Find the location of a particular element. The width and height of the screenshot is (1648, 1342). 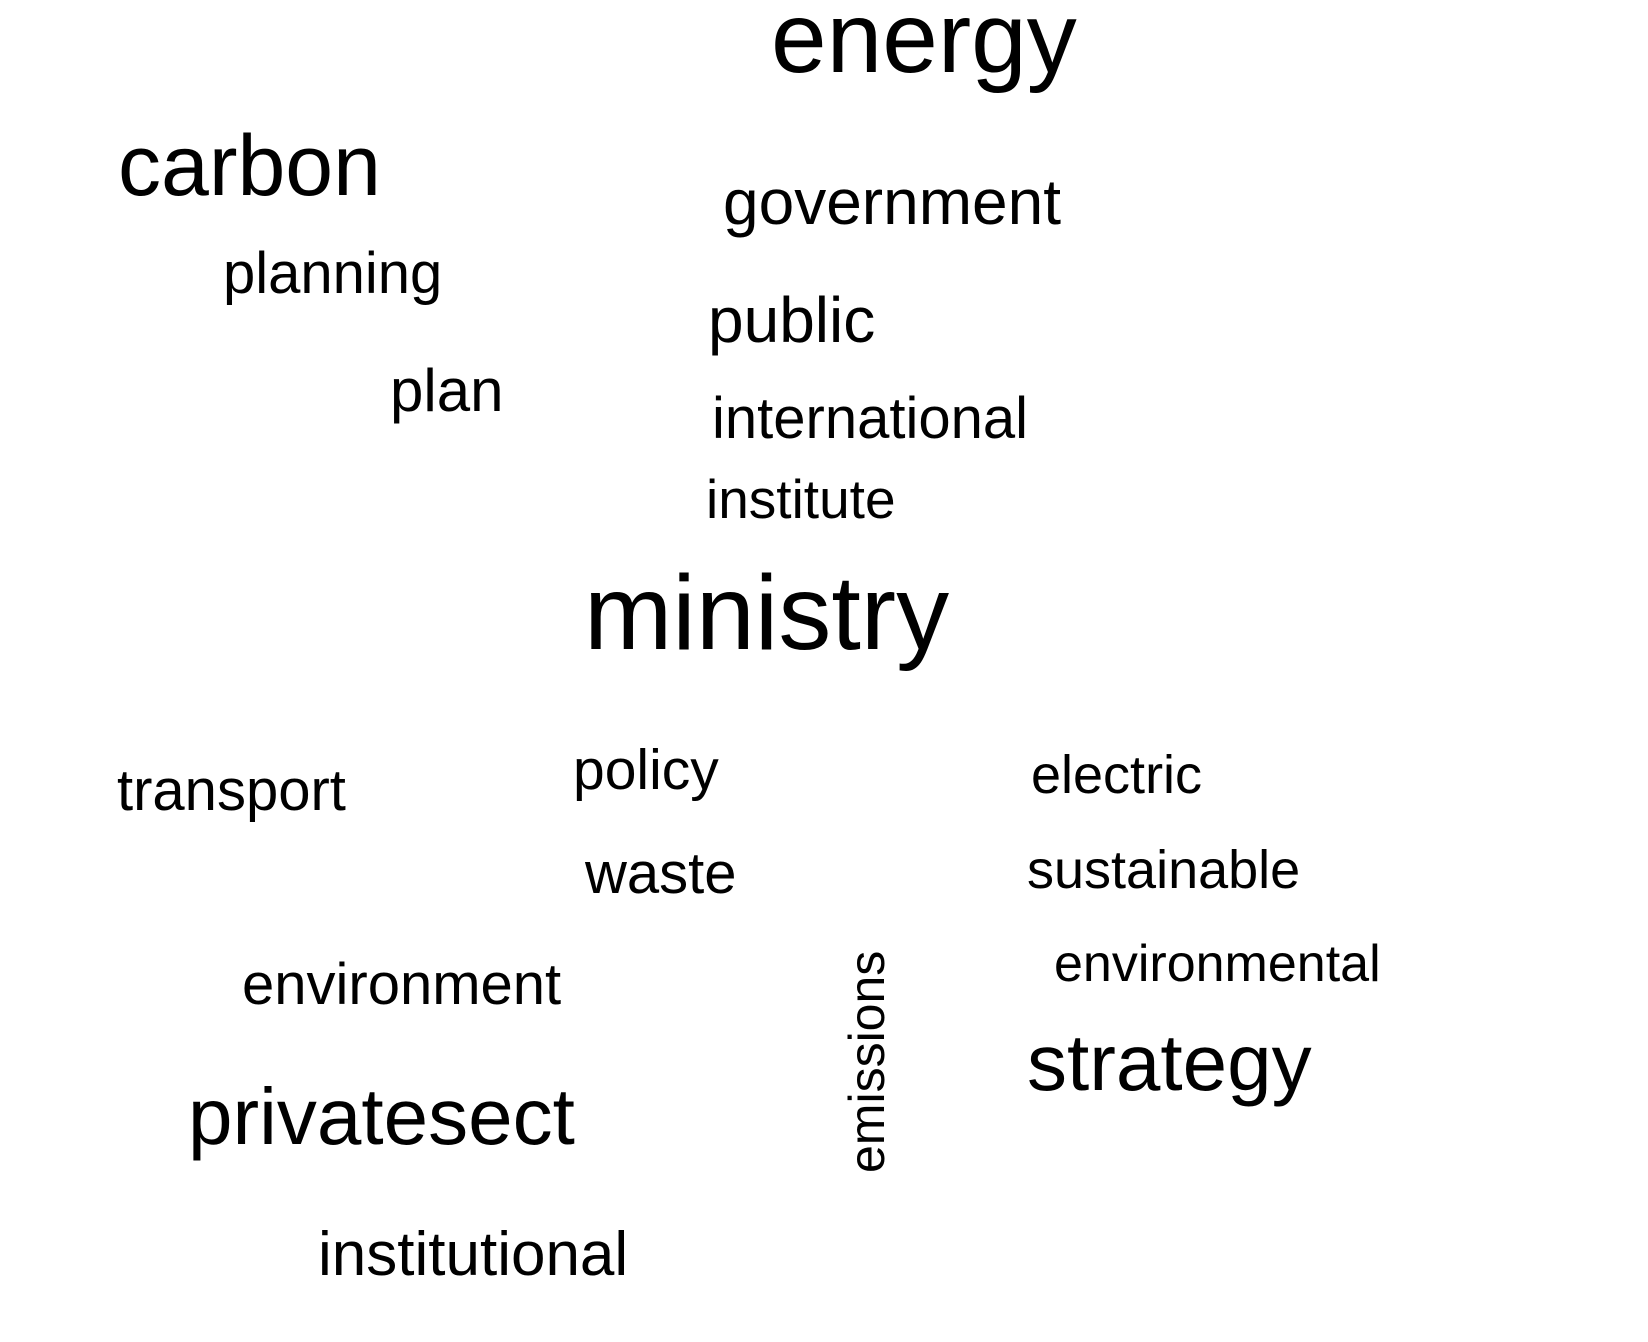

word-privatesect: privatesect is located at coordinates (381, 1116).